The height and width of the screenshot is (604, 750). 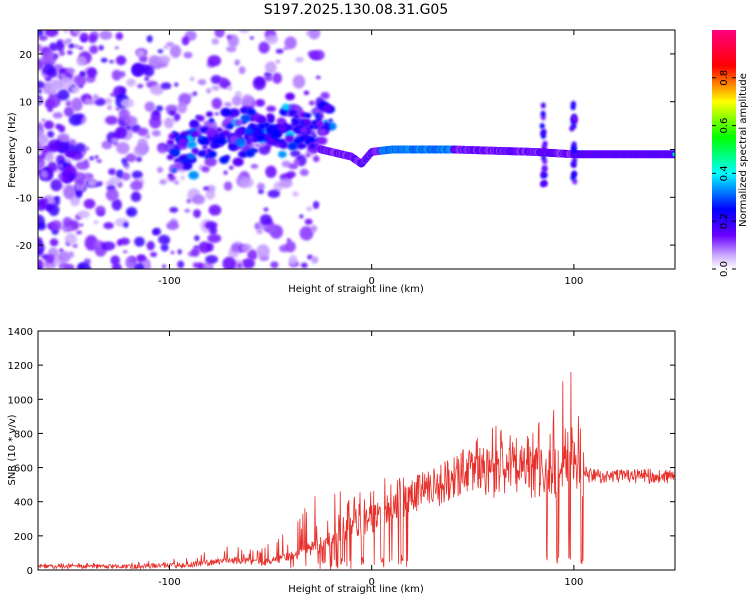 I want to click on y-tick-label: 10, so click(x=25, y=103).